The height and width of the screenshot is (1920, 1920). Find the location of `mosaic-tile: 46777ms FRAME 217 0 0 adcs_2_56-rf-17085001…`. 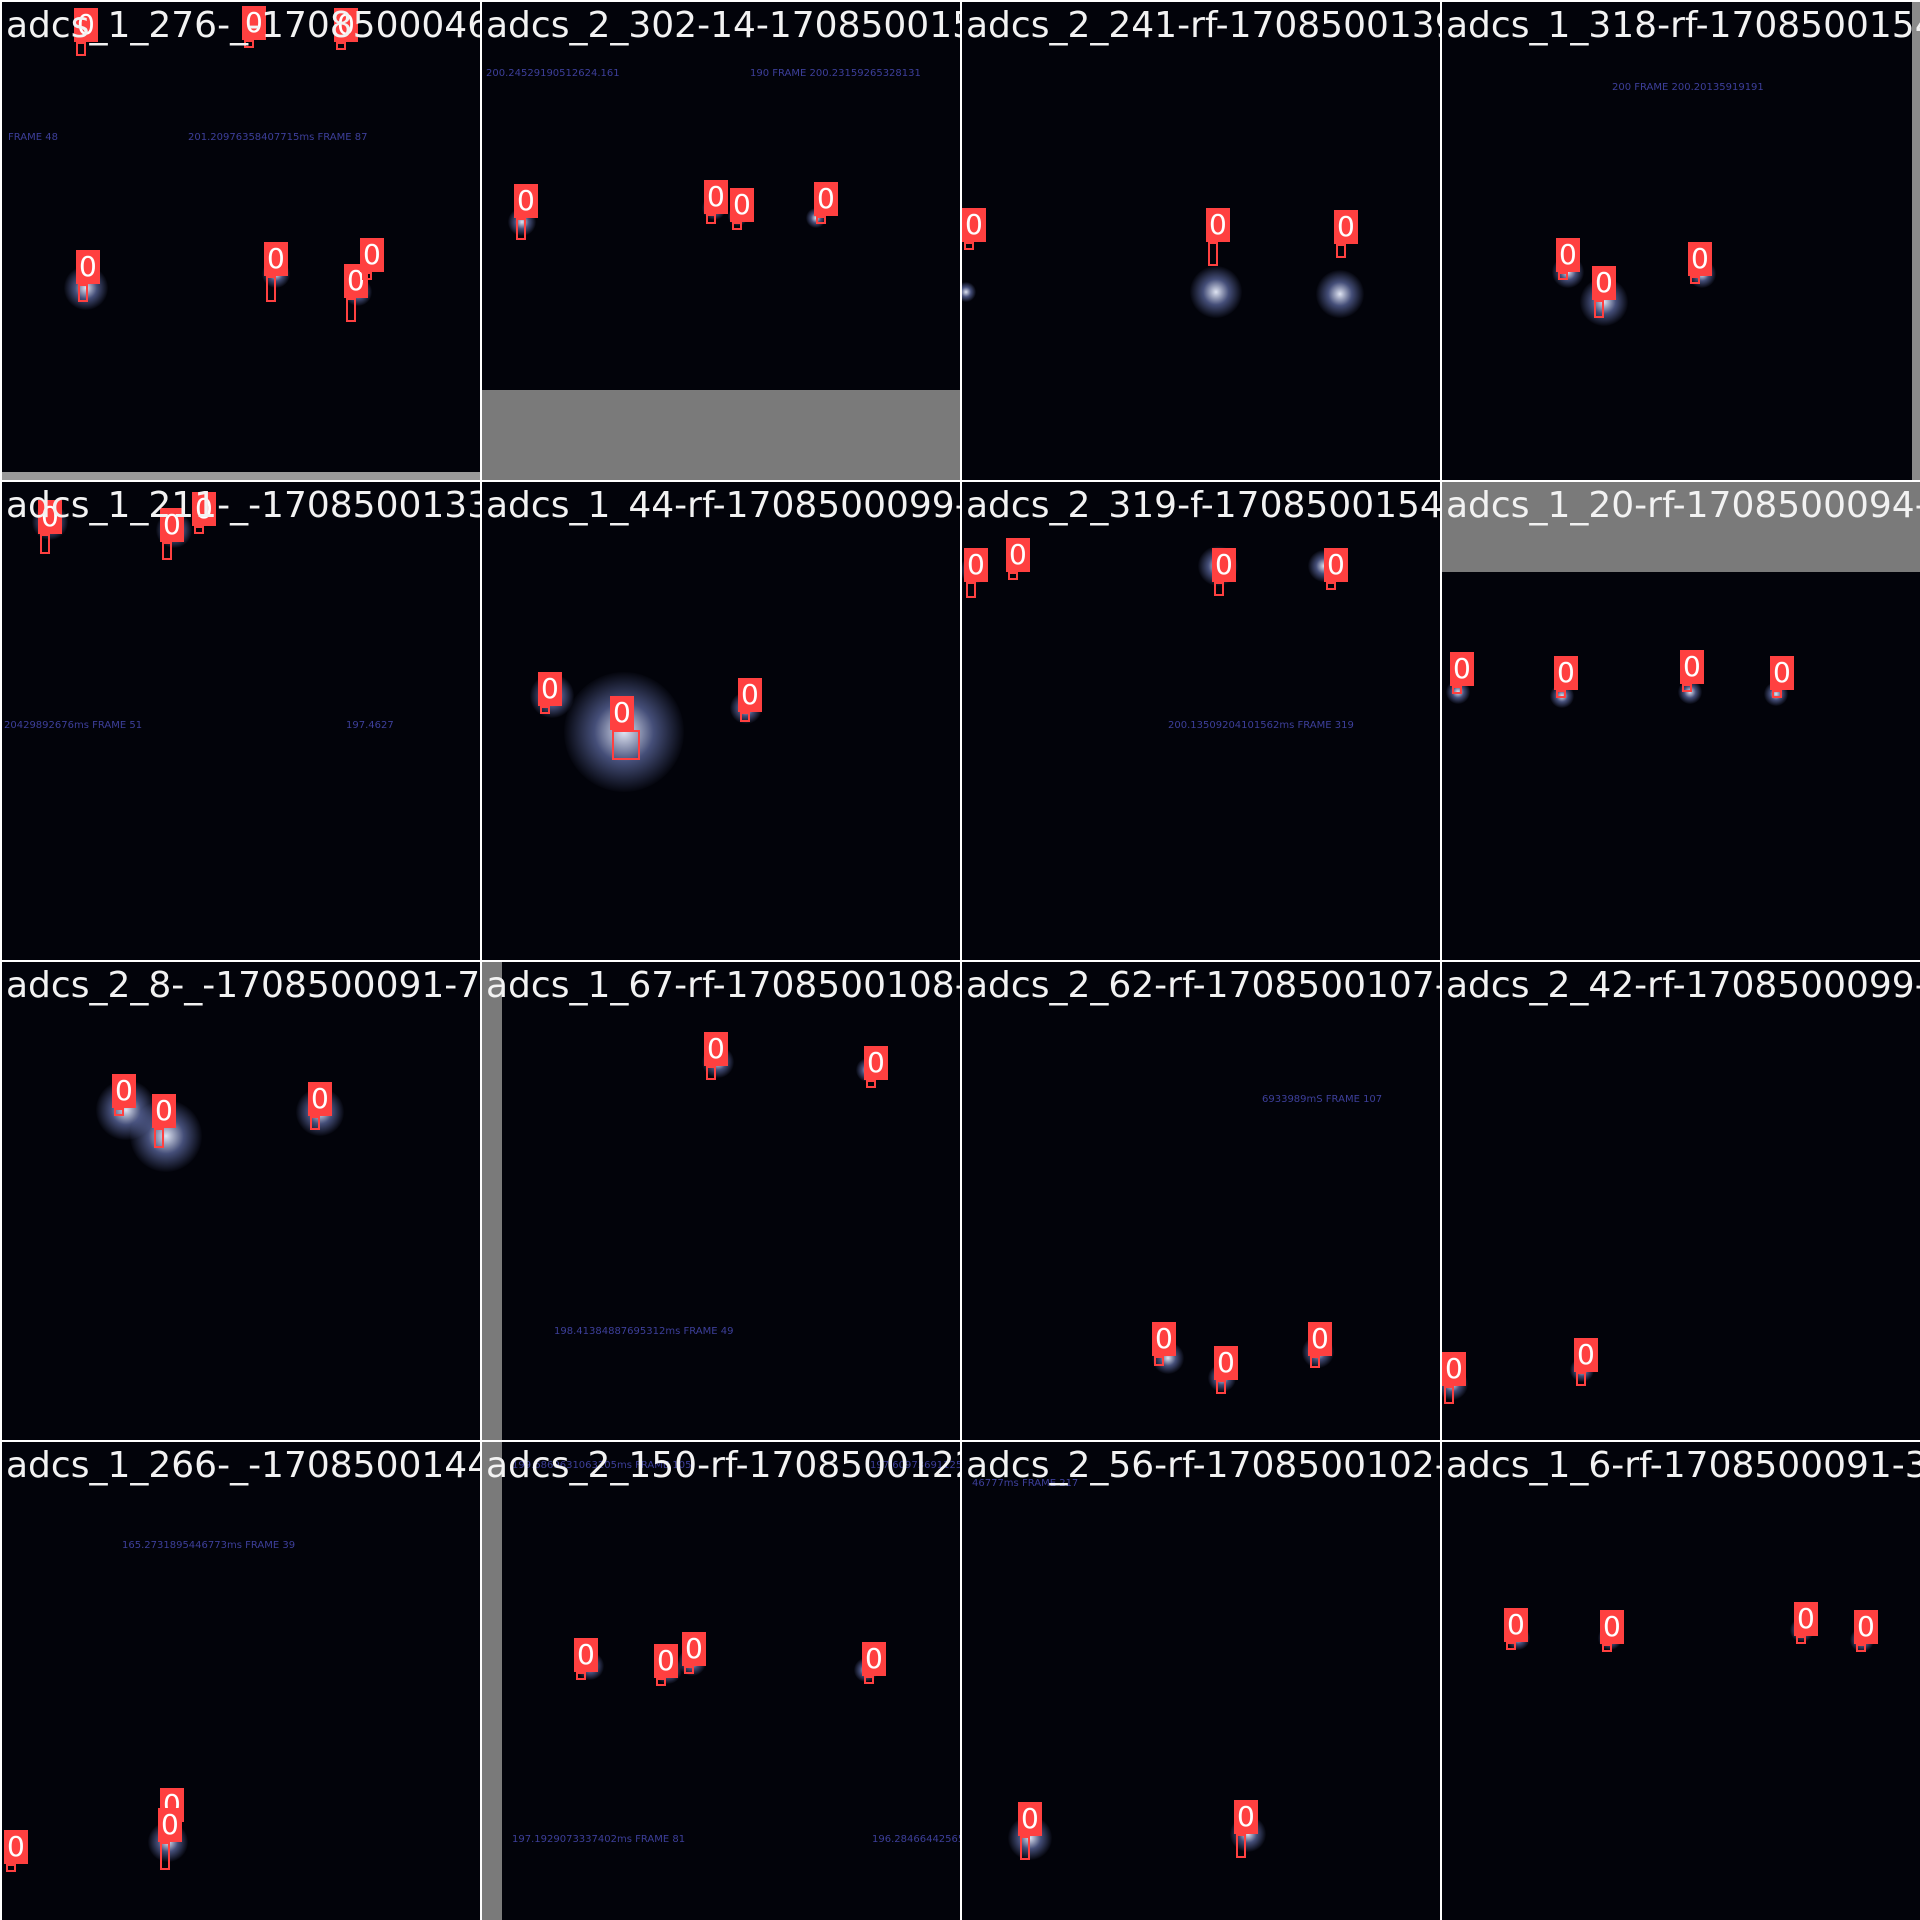

mosaic-tile: 46777ms FRAME 217 0 0 adcs_2_56-rf-17085001… is located at coordinates (1201, 1681).